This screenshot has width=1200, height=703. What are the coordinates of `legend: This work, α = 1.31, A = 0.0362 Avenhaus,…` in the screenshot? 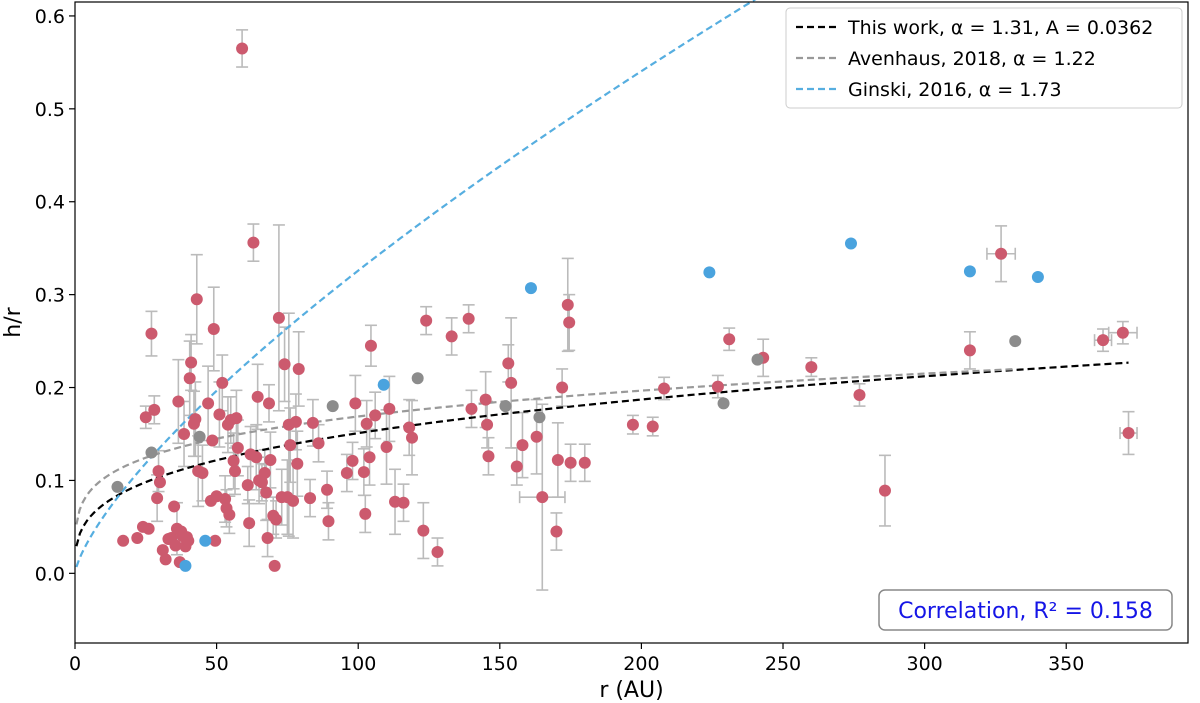 It's located at (984, 58).